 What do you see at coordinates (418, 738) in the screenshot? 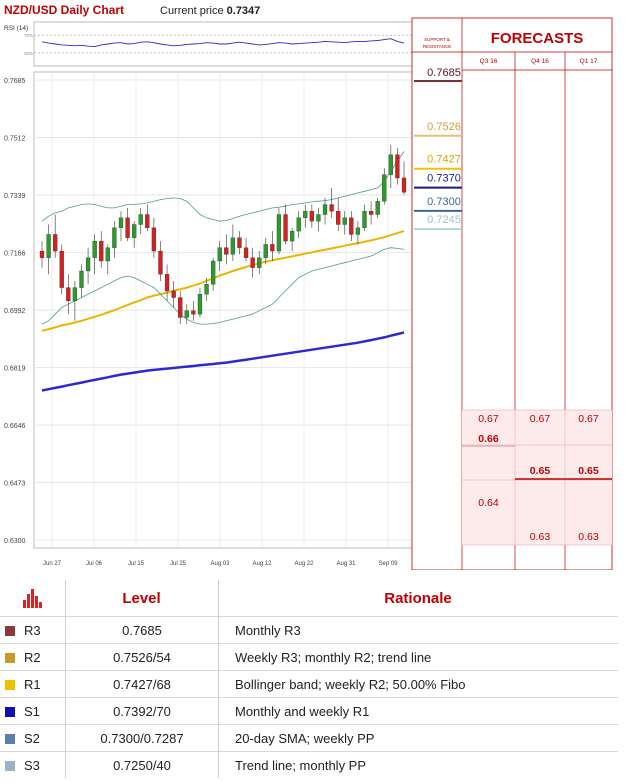
I see `level-rationale: 20-day SMA; weekly PP` at bounding box center [418, 738].